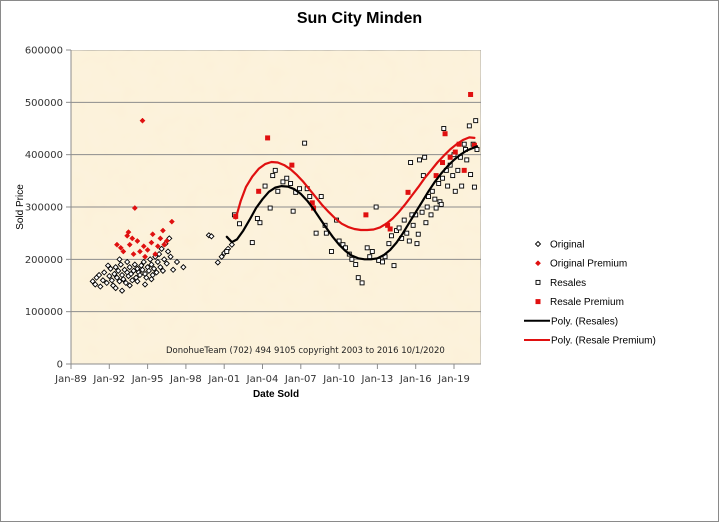  Describe the element at coordinates (48, 208) in the screenshot. I see `y-axis-ticks: 0 100000 200000 300000 400000 500000 600000` at that location.